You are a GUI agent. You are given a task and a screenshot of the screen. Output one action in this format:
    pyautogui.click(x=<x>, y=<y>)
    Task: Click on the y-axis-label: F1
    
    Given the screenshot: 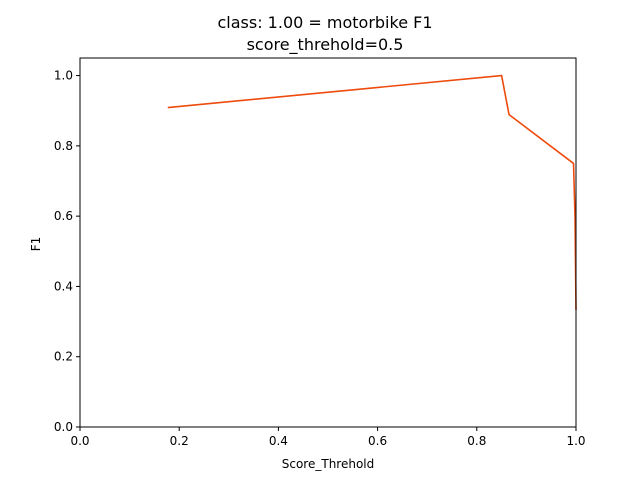 What is the action you would take?
    pyautogui.click(x=36, y=244)
    